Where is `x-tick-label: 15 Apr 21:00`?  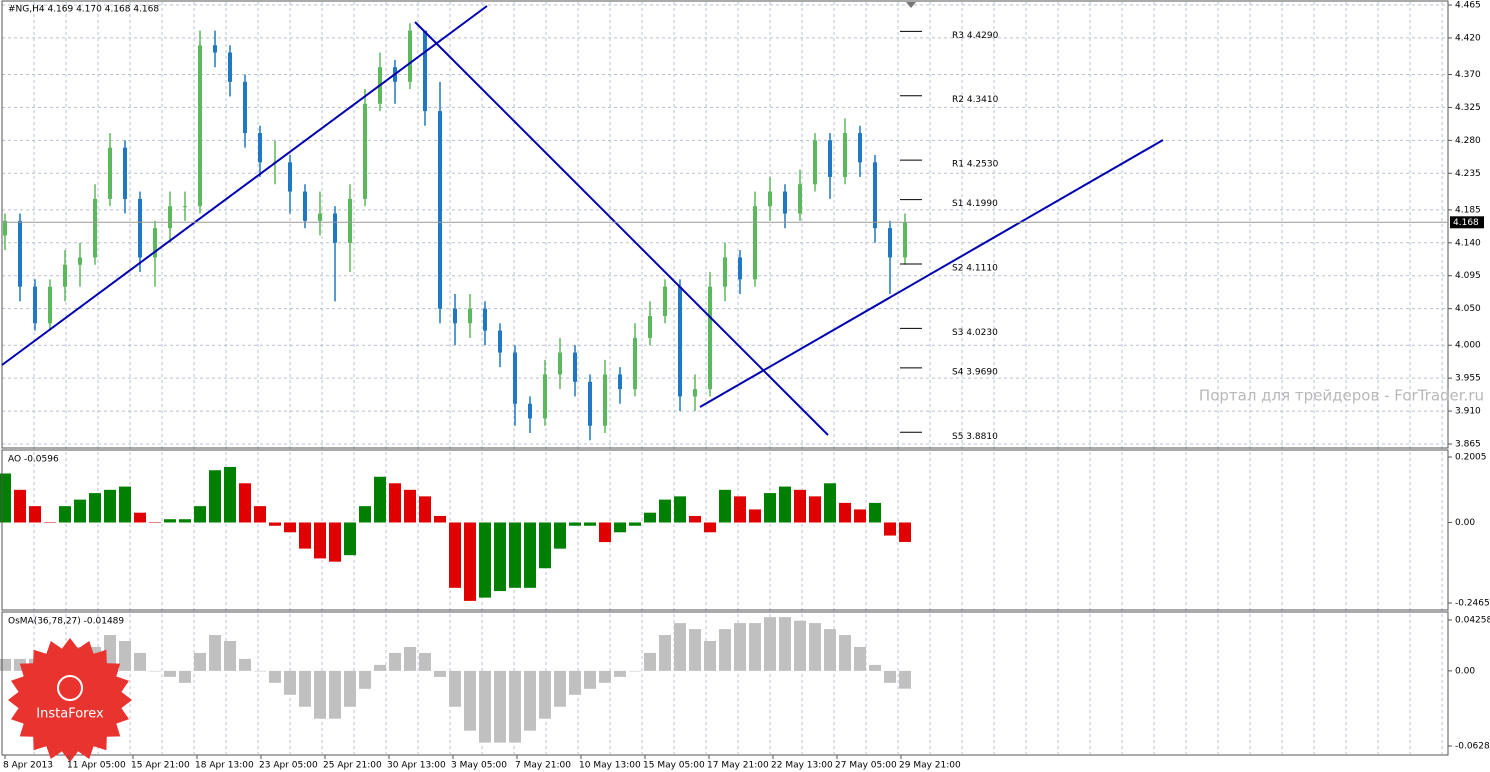
x-tick-label: 15 Apr 21:00 is located at coordinates (160, 766).